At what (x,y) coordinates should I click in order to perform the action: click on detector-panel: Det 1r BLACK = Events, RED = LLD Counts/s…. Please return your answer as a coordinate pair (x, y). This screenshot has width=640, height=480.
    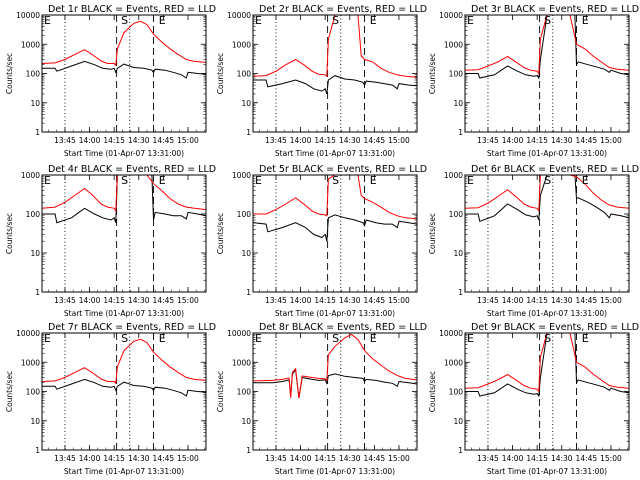
    Looking at the image, I should click on (110, 81).